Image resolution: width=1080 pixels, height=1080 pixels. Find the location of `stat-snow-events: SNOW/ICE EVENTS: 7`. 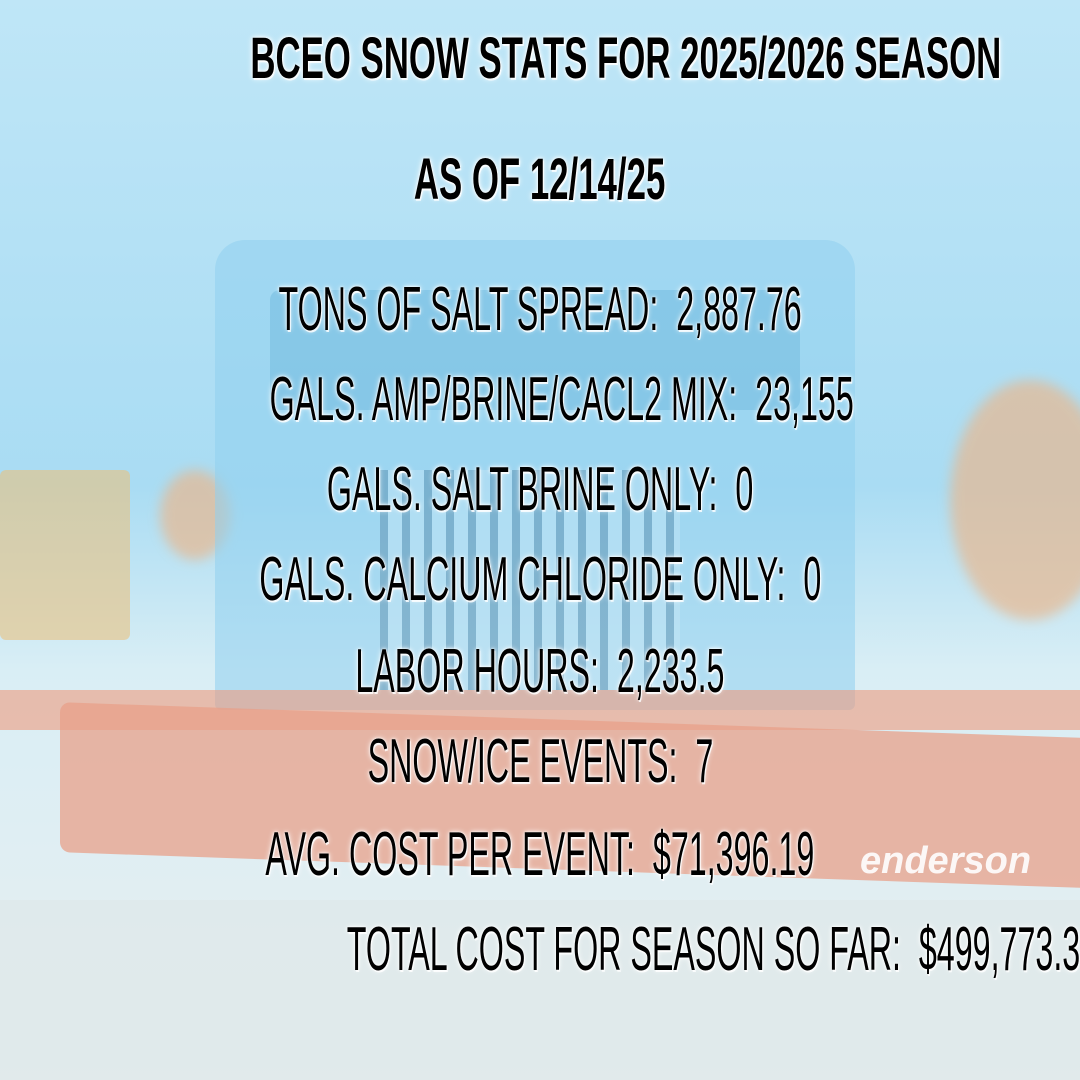

stat-snow-events: SNOW/ICE EVENTS: 7 is located at coordinates (540, 761).